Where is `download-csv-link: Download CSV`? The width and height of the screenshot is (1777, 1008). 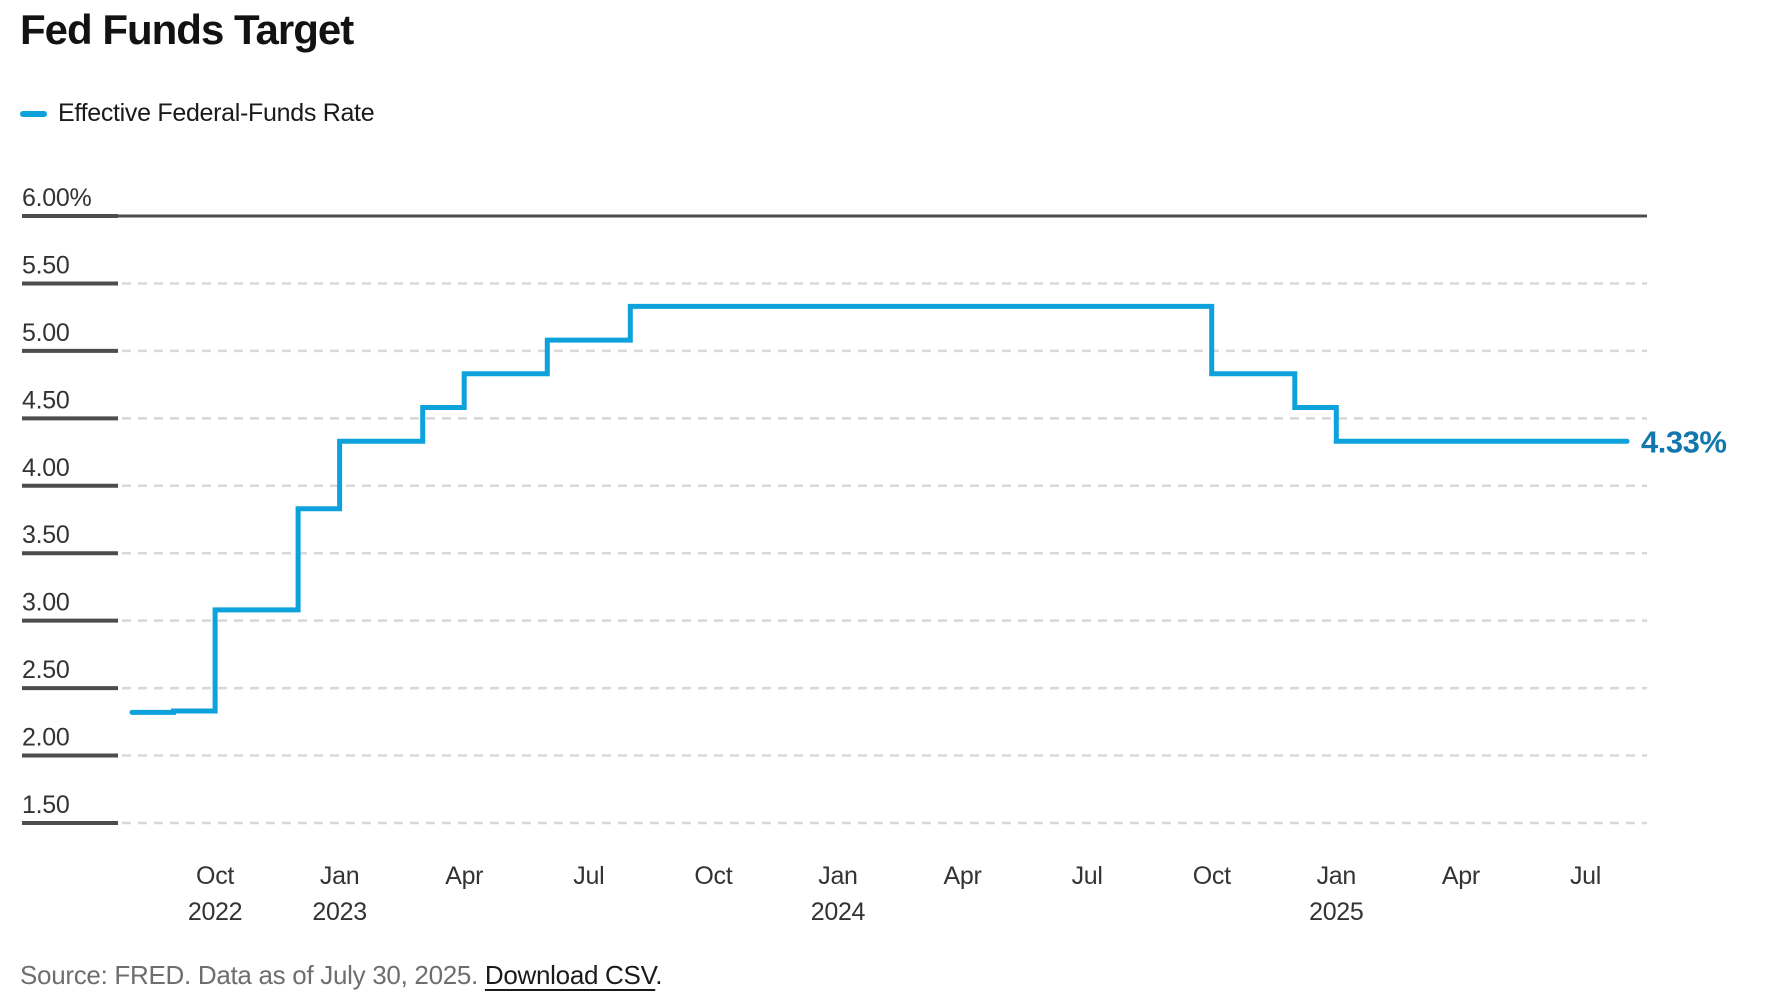 download-csv-link: Download CSV is located at coordinates (570, 975).